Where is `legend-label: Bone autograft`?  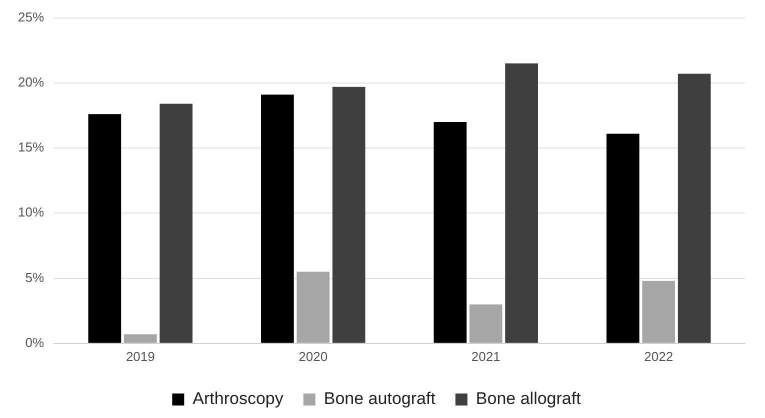
legend-label: Bone autograft is located at coordinates (380, 398).